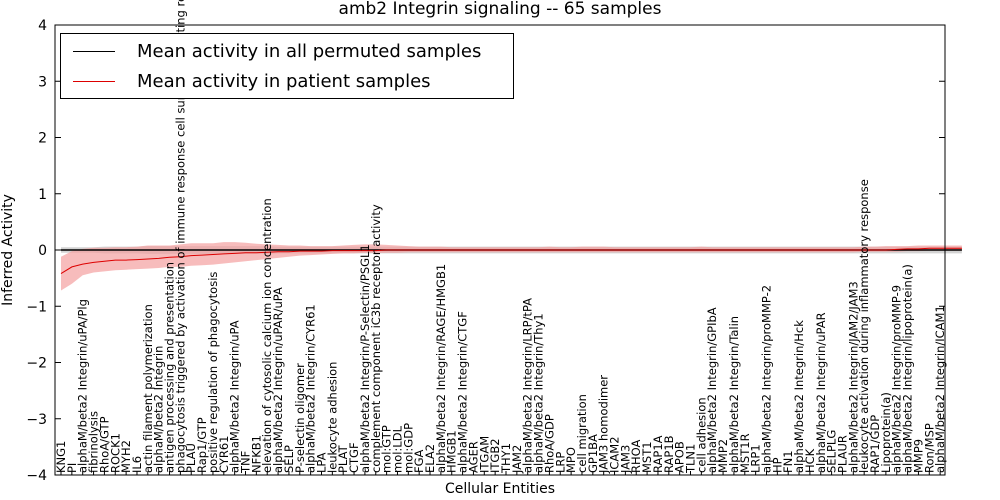 The image size is (1000, 500). Describe the element at coordinates (408, 448) in the screenshot. I see `x-tick-label: mol:GDP` at that location.